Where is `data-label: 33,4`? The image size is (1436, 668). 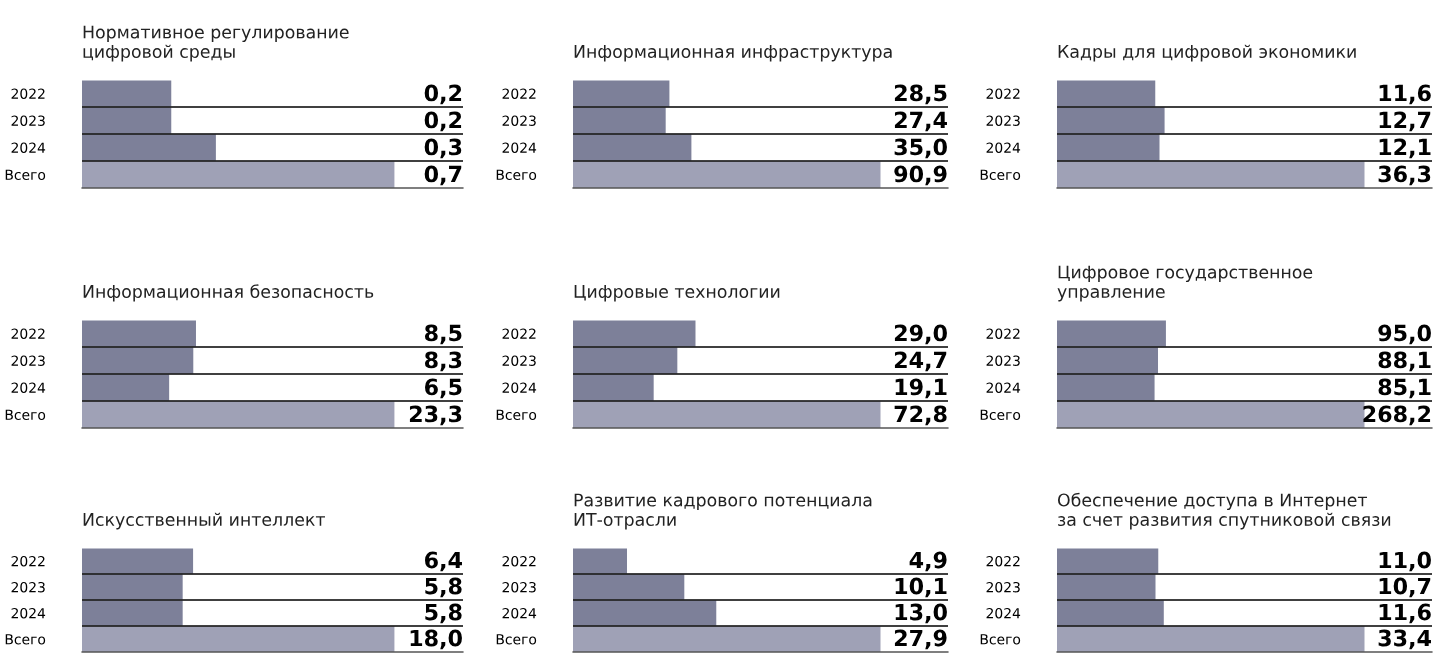
data-label: 33,4 is located at coordinates (1404, 639).